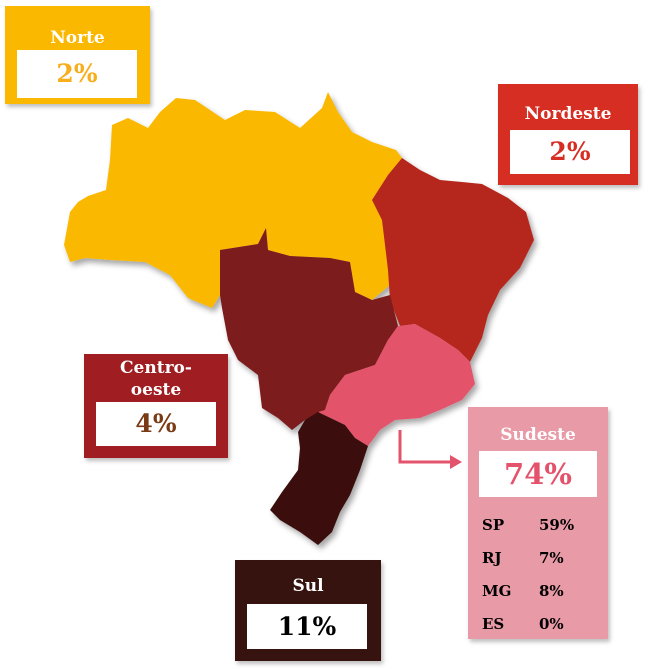  I want to click on state-code: SP, so click(493, 525).